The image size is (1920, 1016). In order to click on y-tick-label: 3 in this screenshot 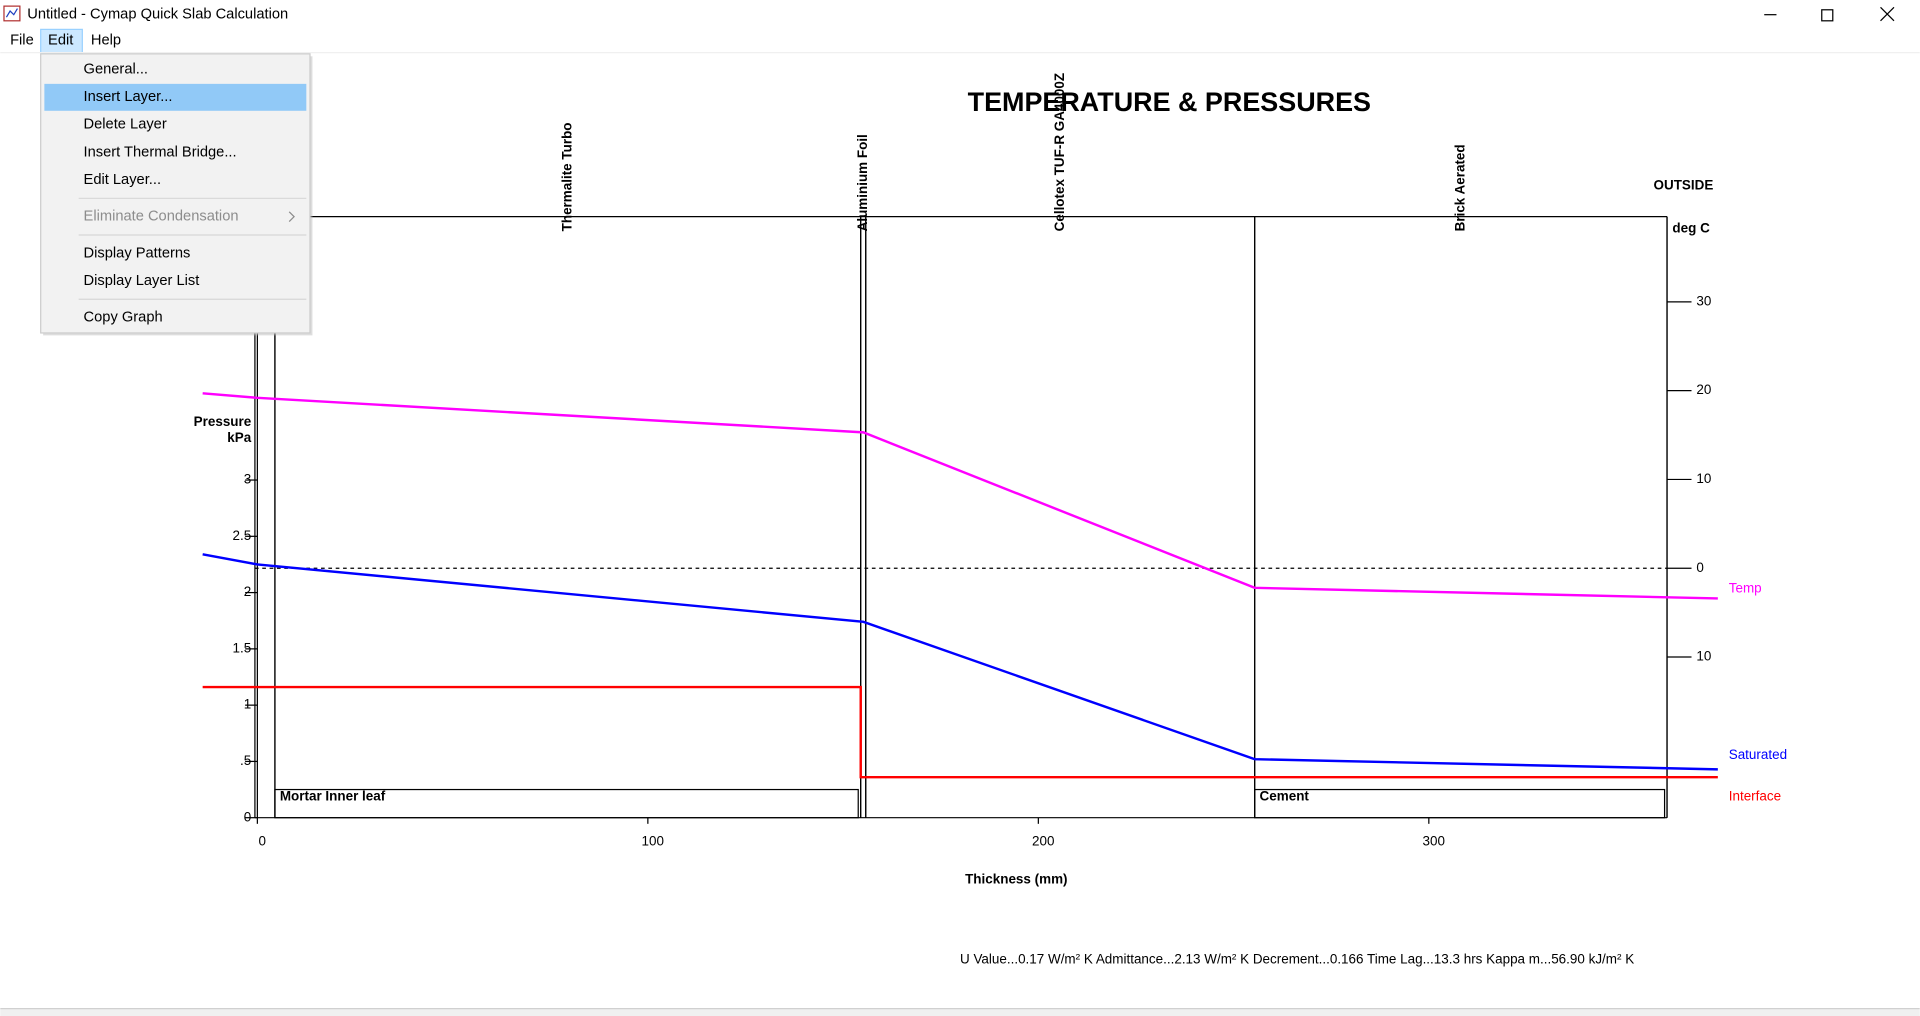, I will do `click(247, 479)`.